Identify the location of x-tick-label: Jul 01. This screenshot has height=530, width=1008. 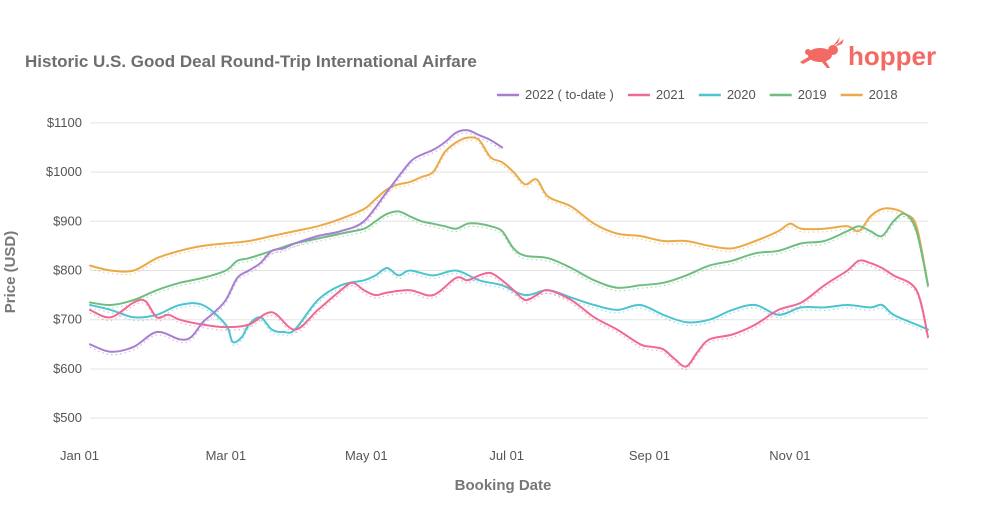
(506, 455).